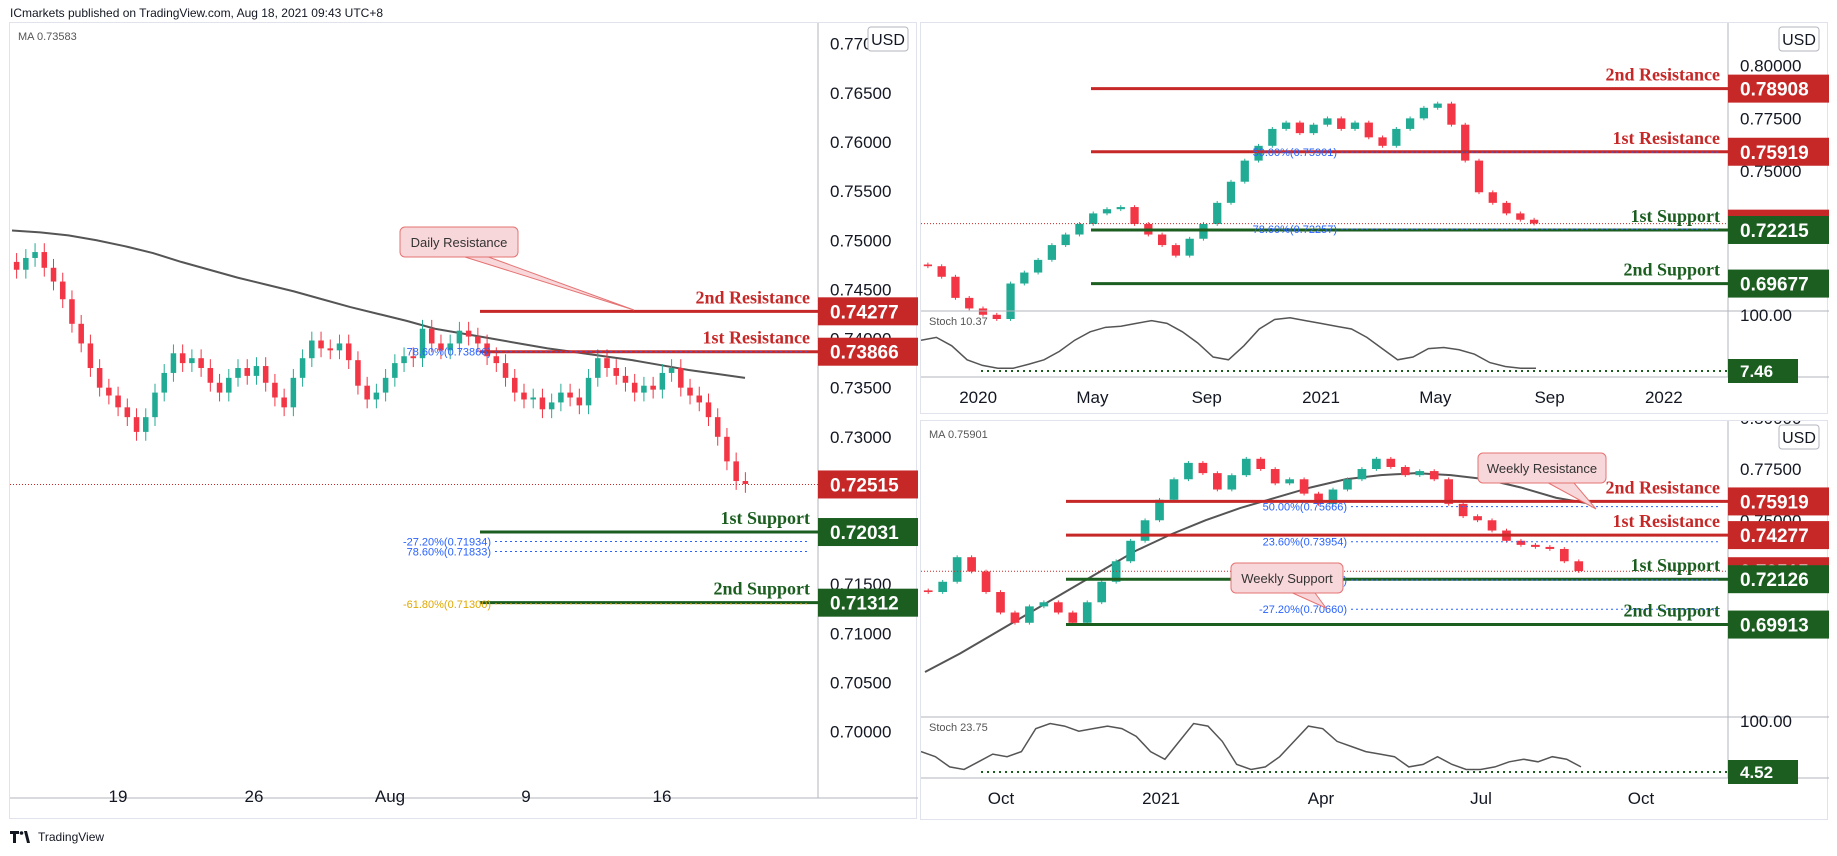 The height and width of the screenshot is (856, 1837). I want to click on y-tick-label: 0.75500, so click(860, 191).